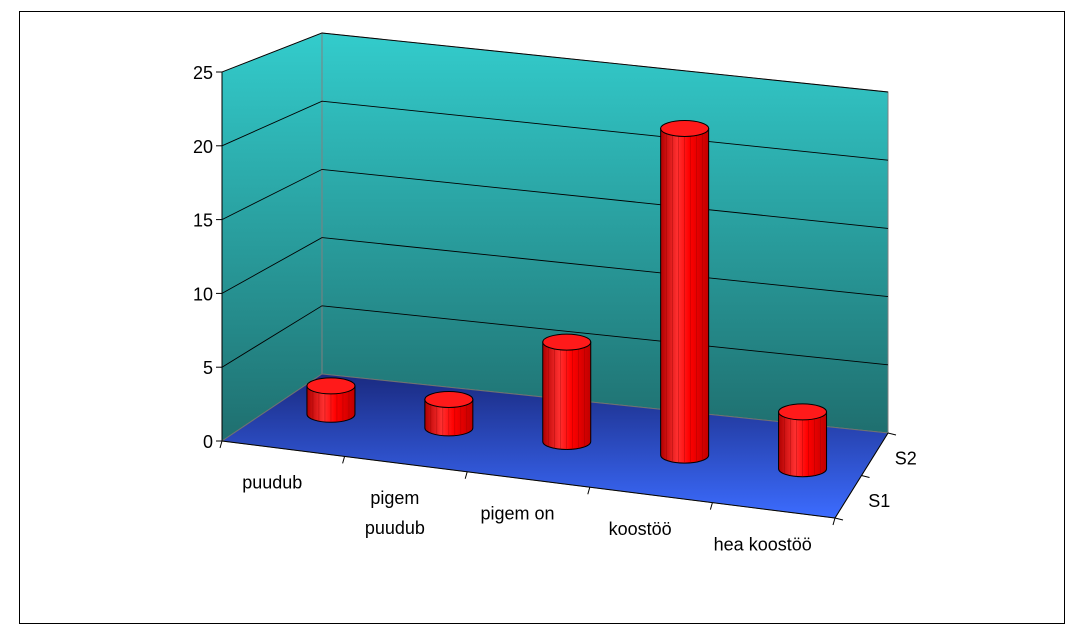 The width and height of the screenshot is (1085, 629). I want to click on depth-series-label: S1, so click(879, 501).